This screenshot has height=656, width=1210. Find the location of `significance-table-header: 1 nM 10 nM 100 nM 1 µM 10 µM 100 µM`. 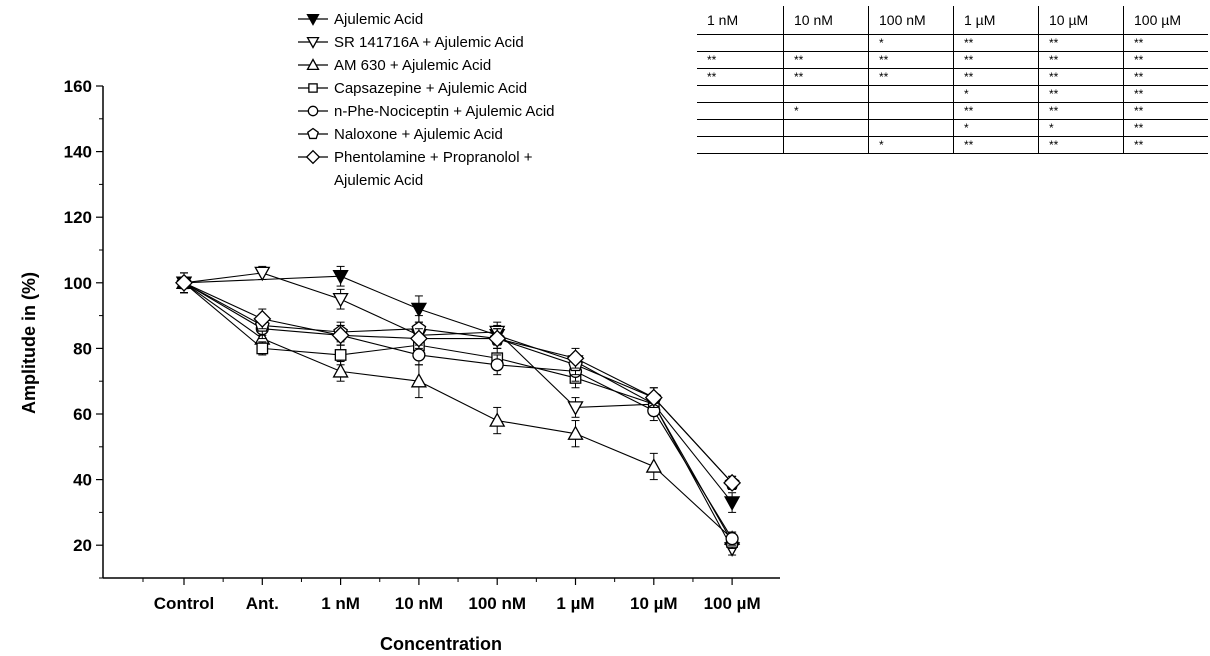

significance-table-header: 1 nM 10 nM 100 nM 1 µM 10 µM 100 µM is located at coordinates (952, 20).